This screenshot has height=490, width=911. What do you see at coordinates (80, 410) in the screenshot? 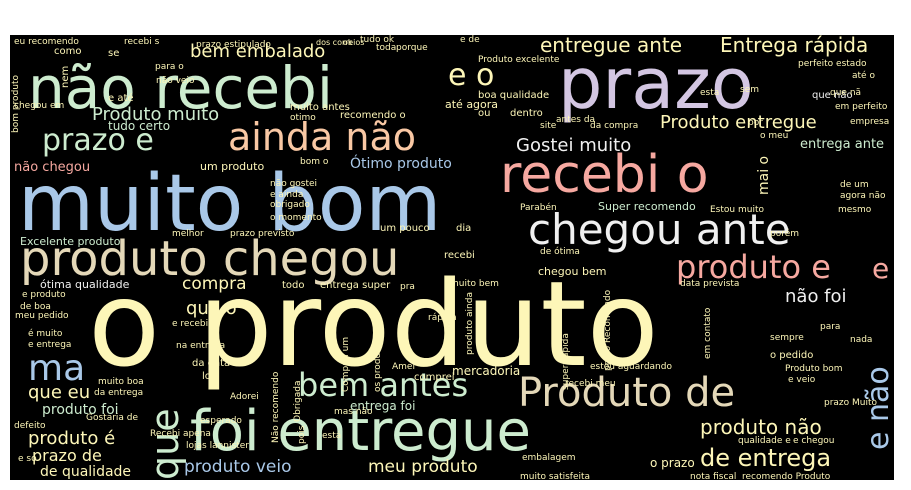
I see `word-cloud-word: produto foi` at bounding box center [80, 410].